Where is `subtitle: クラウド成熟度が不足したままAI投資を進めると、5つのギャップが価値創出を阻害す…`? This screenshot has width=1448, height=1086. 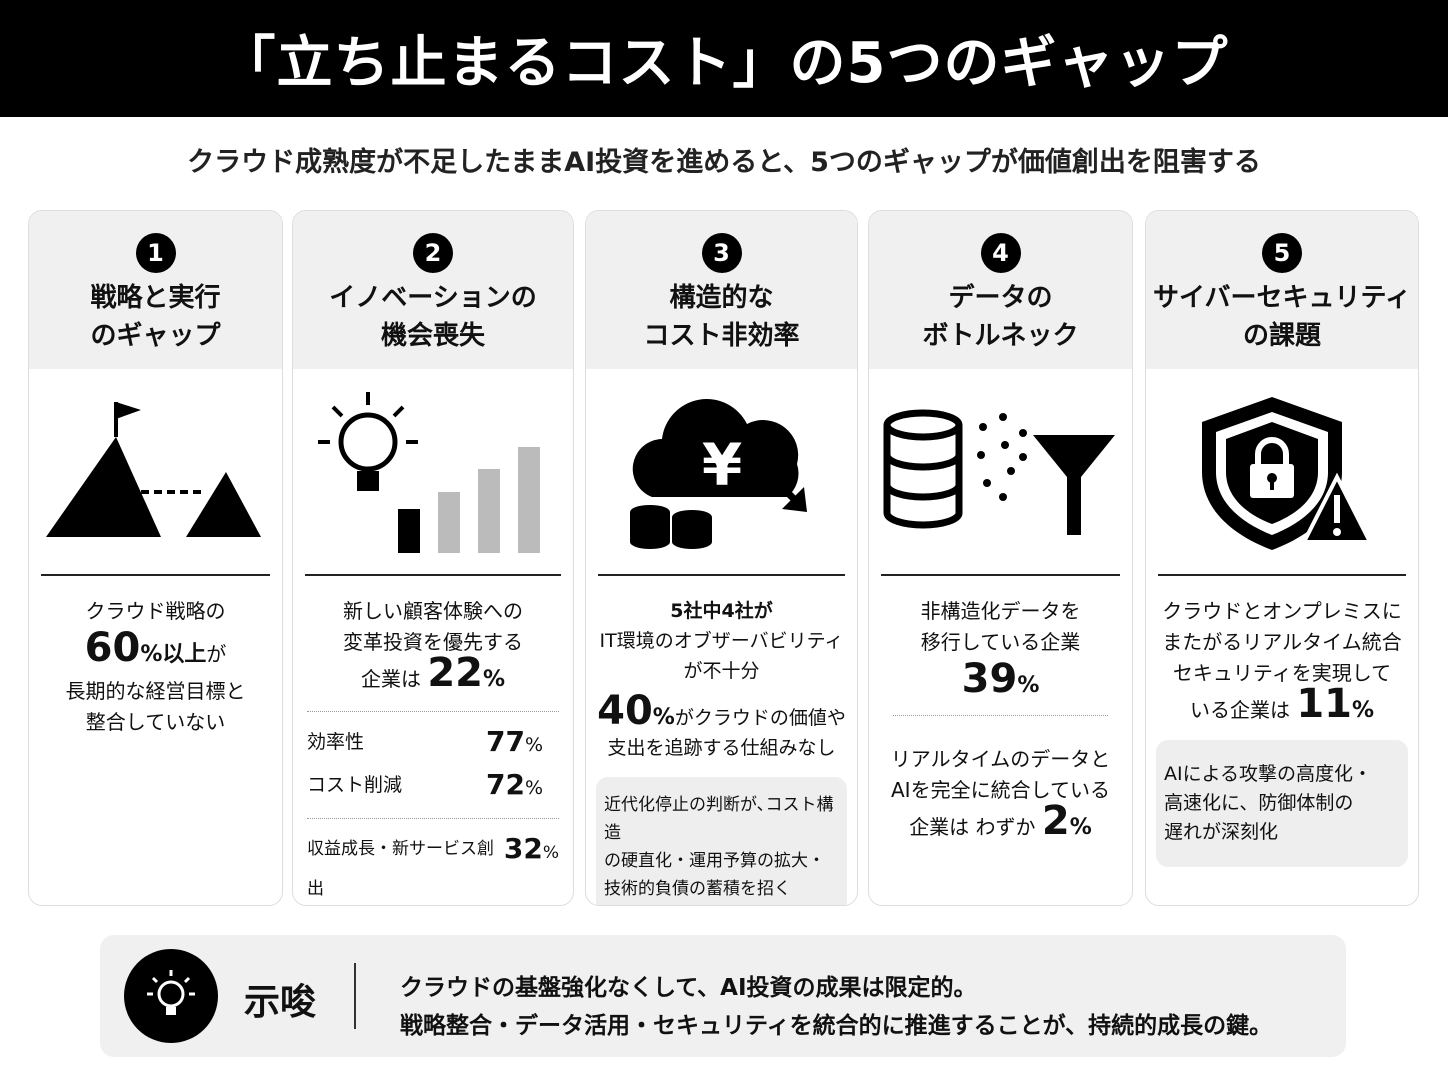 subtitle: クラウド成熟度が不足したままAI投資を進めると、5つのギャップが価値創出を阻害す… is located at coordinates (724, 162).